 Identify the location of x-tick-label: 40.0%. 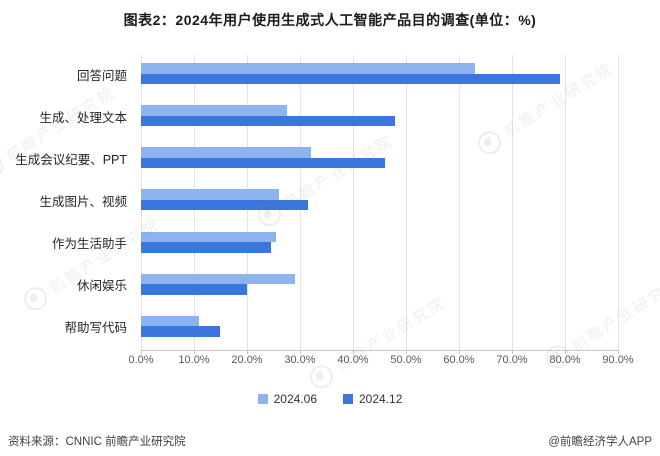
(353, 360).